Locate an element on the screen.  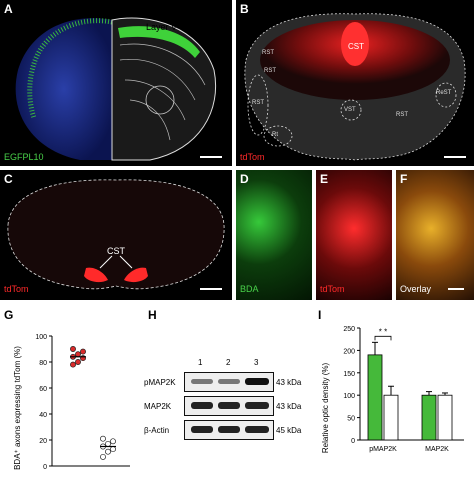
panel-b-svg is located at coordinates (355, 87).